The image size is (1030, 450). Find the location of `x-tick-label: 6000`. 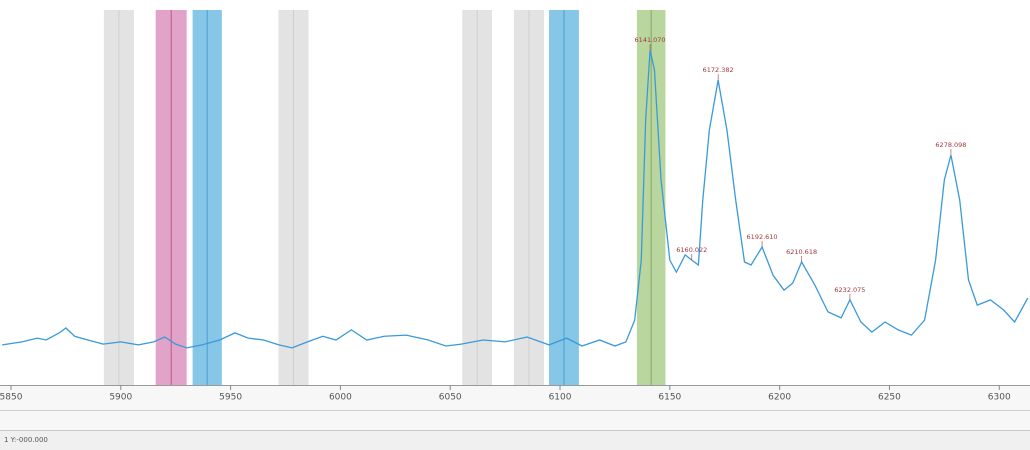

x-tick-label: 6000 is located at coordinates (340, 398).